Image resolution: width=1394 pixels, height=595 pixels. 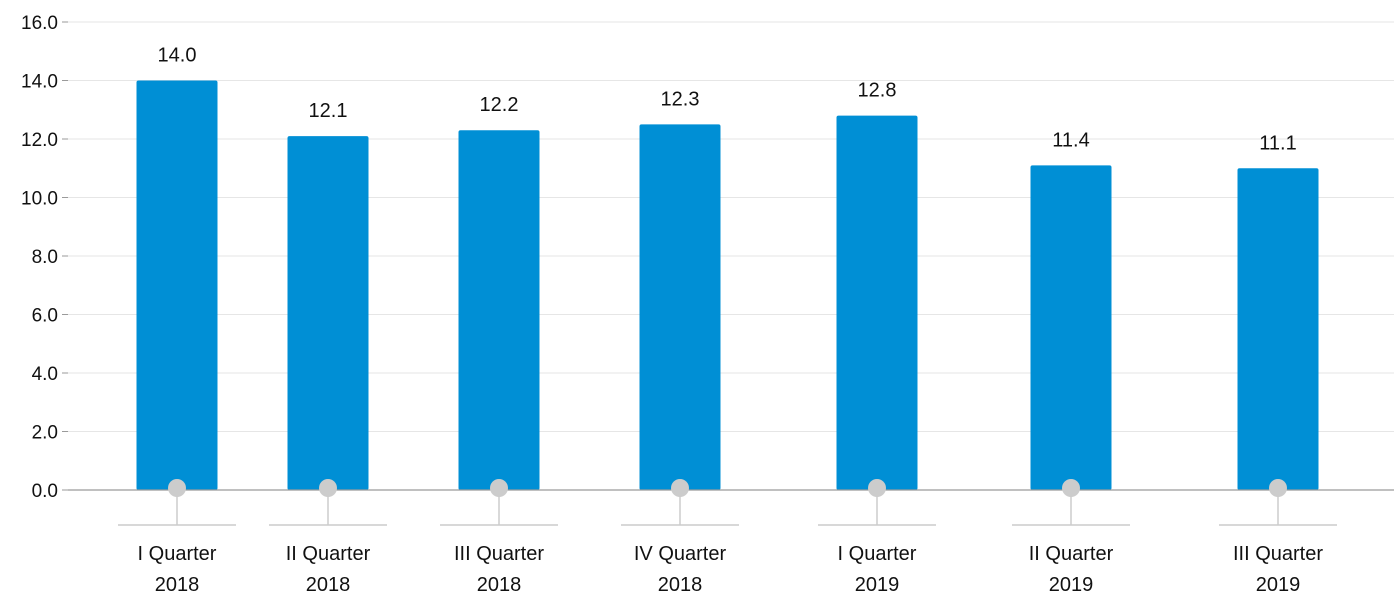 What do you see at coordinates (680, 99) in the screenshot?
I see `data-label: 12.3` at bounding box center [680, 99].